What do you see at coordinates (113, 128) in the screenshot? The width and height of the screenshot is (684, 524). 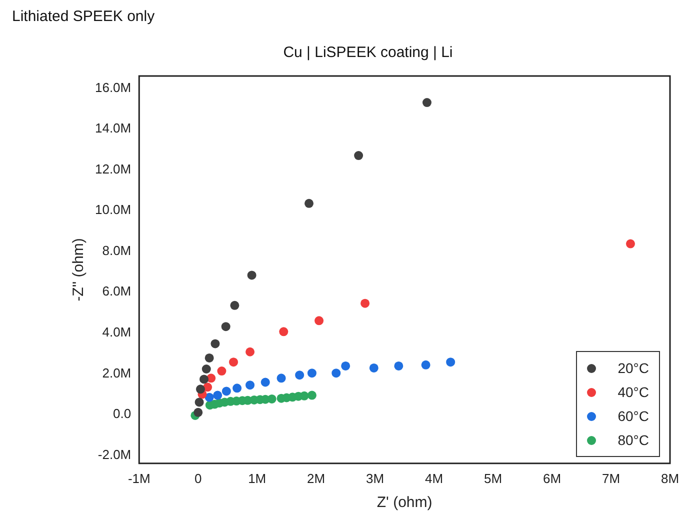 I see `y-tick-label: 14.0M` at bounding box center [113, 128].